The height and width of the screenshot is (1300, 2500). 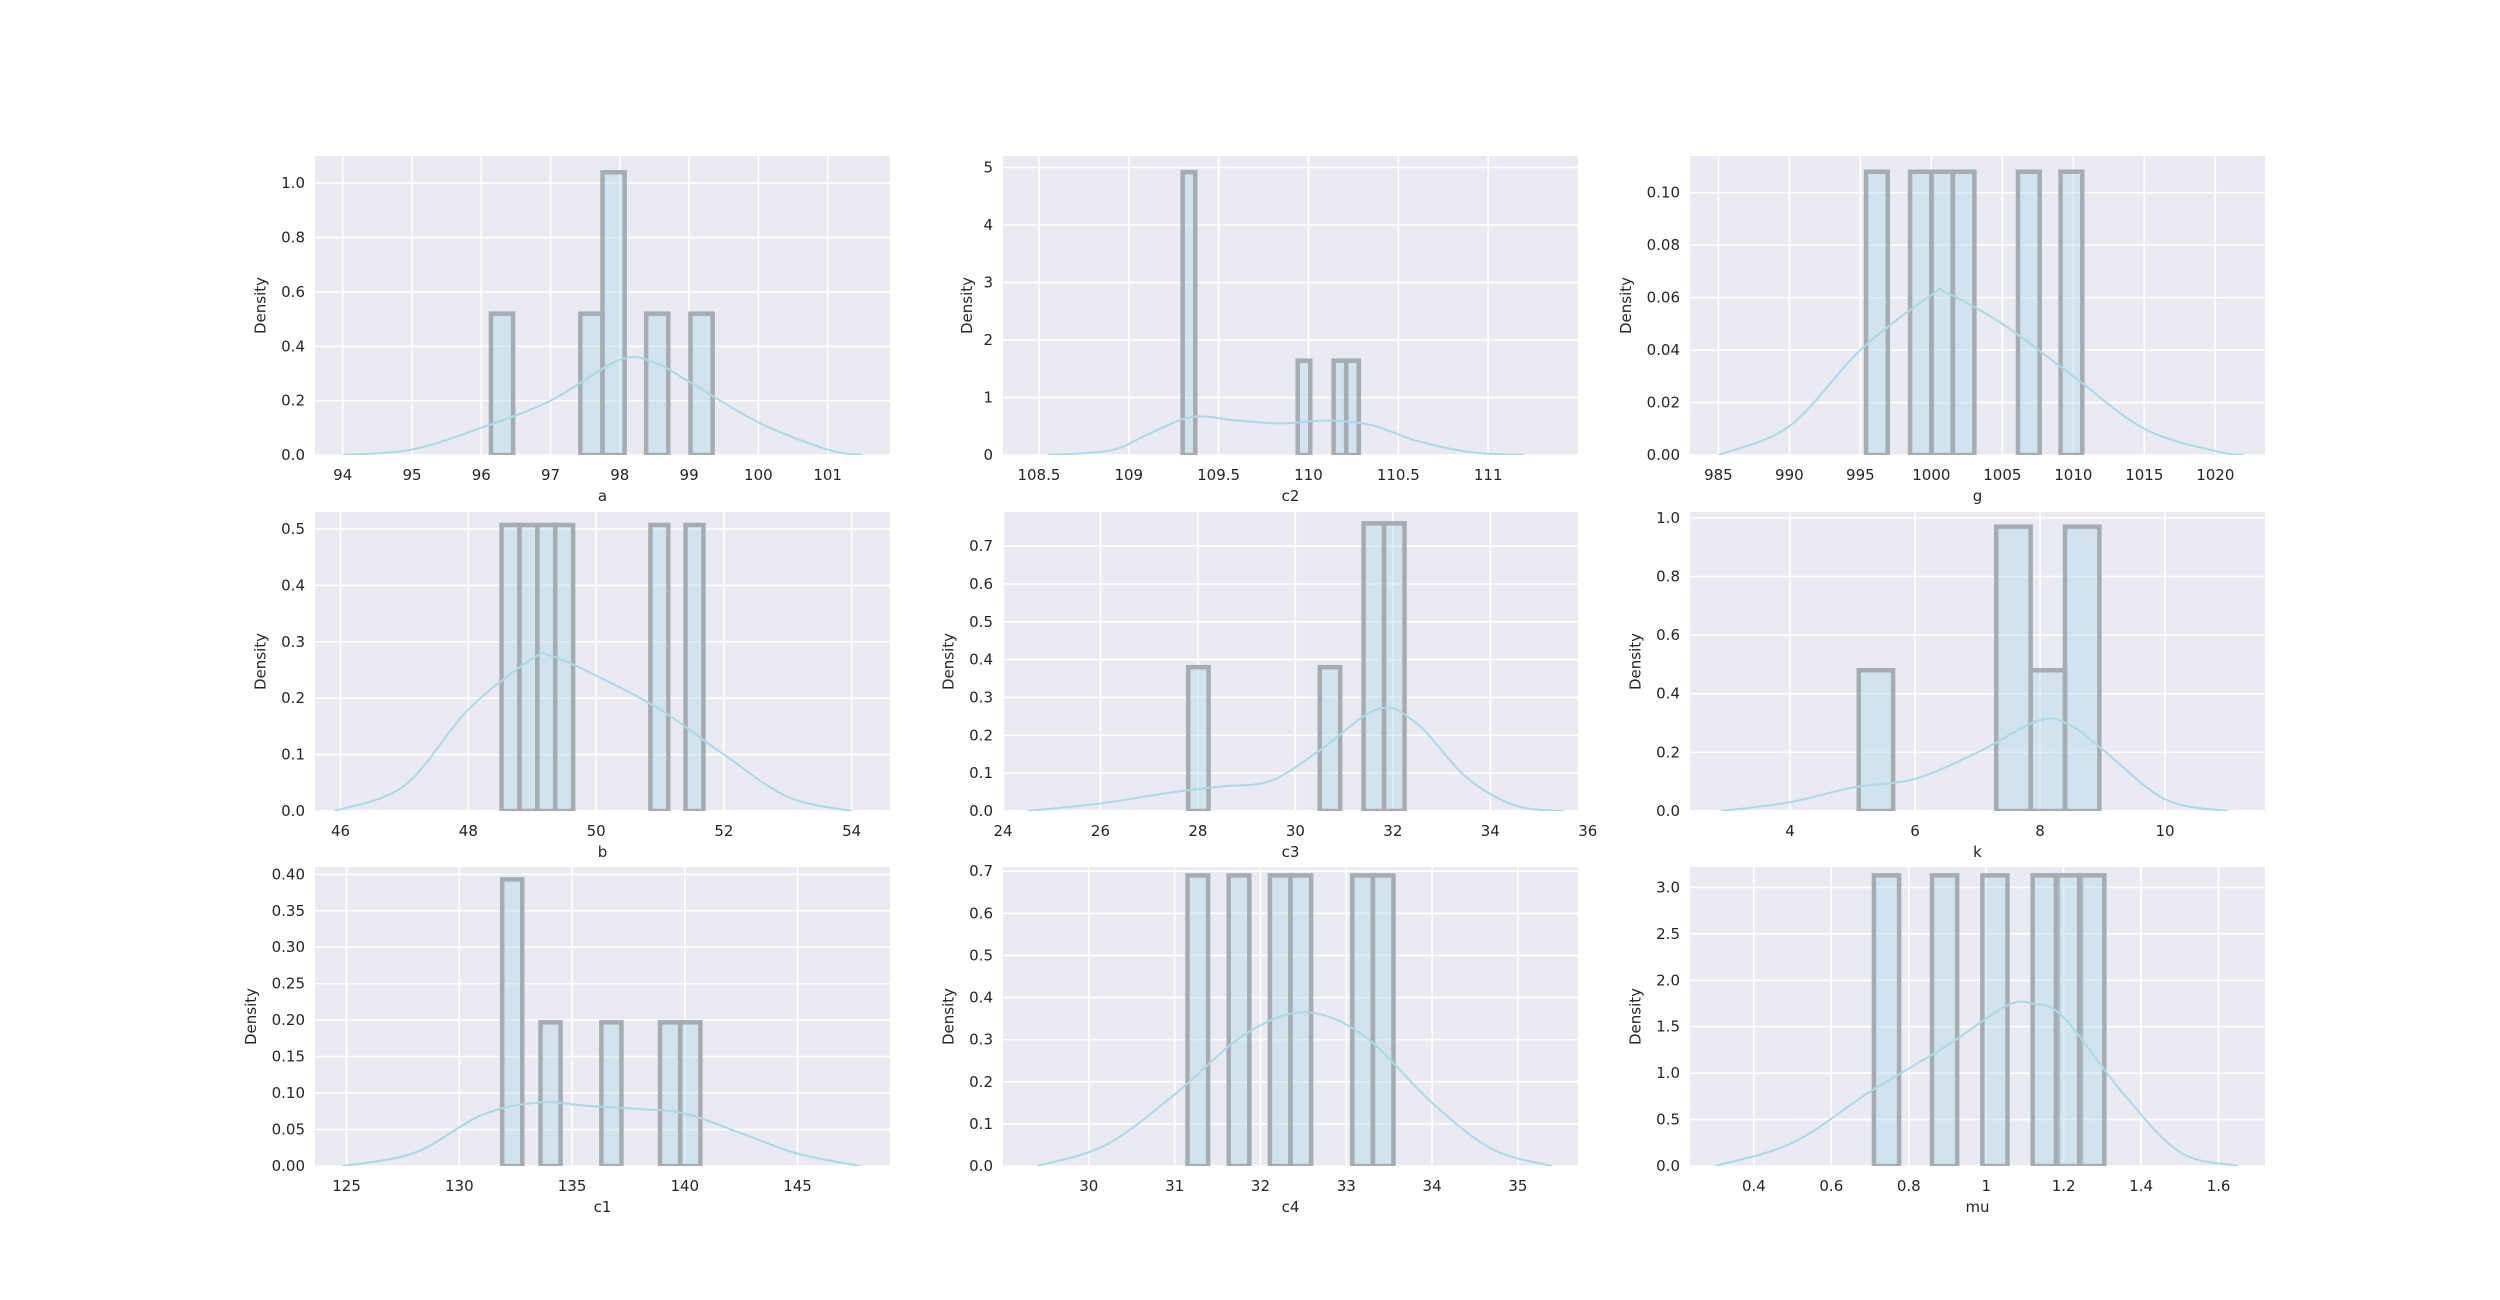 What do you see at coordinates (411, 475) in the screenshot?
I see `chart-a-x-tick-label: 95` at bounding box center [411, 475].